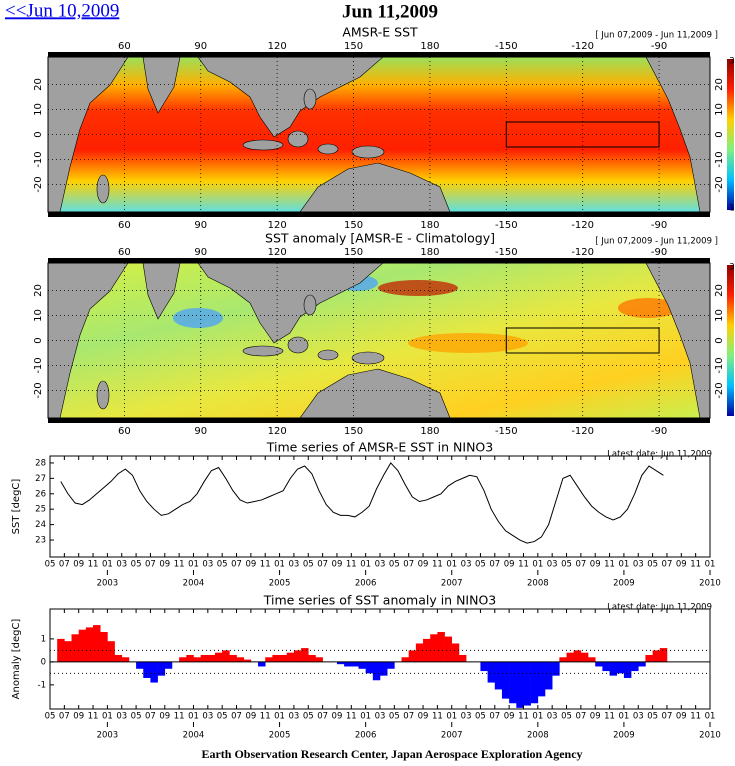 The width and height of the screenshot is (735, 766). Describe the element at coordinates (40, 463) in the screenshot. I see `y-tick-label: 28` at that location.